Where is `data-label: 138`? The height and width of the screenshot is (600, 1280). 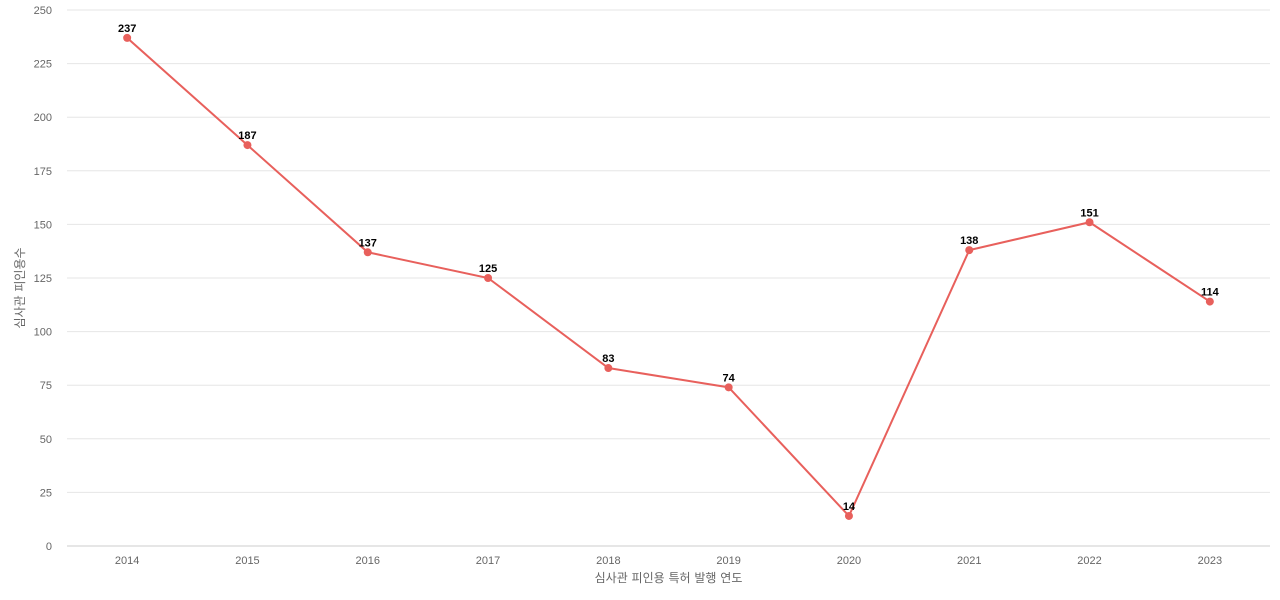 data-label: 138 is located at coordinates (969, 241).